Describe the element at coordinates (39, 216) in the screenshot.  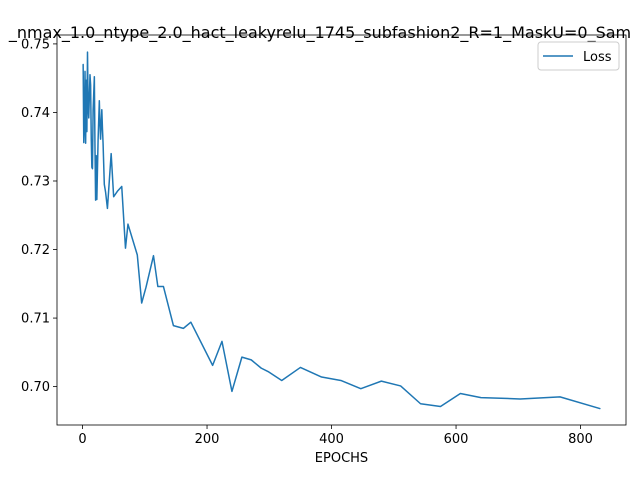
I see `y-axis: 0.70 0.71 0.72 0.73 0.74 0.75` at that location.